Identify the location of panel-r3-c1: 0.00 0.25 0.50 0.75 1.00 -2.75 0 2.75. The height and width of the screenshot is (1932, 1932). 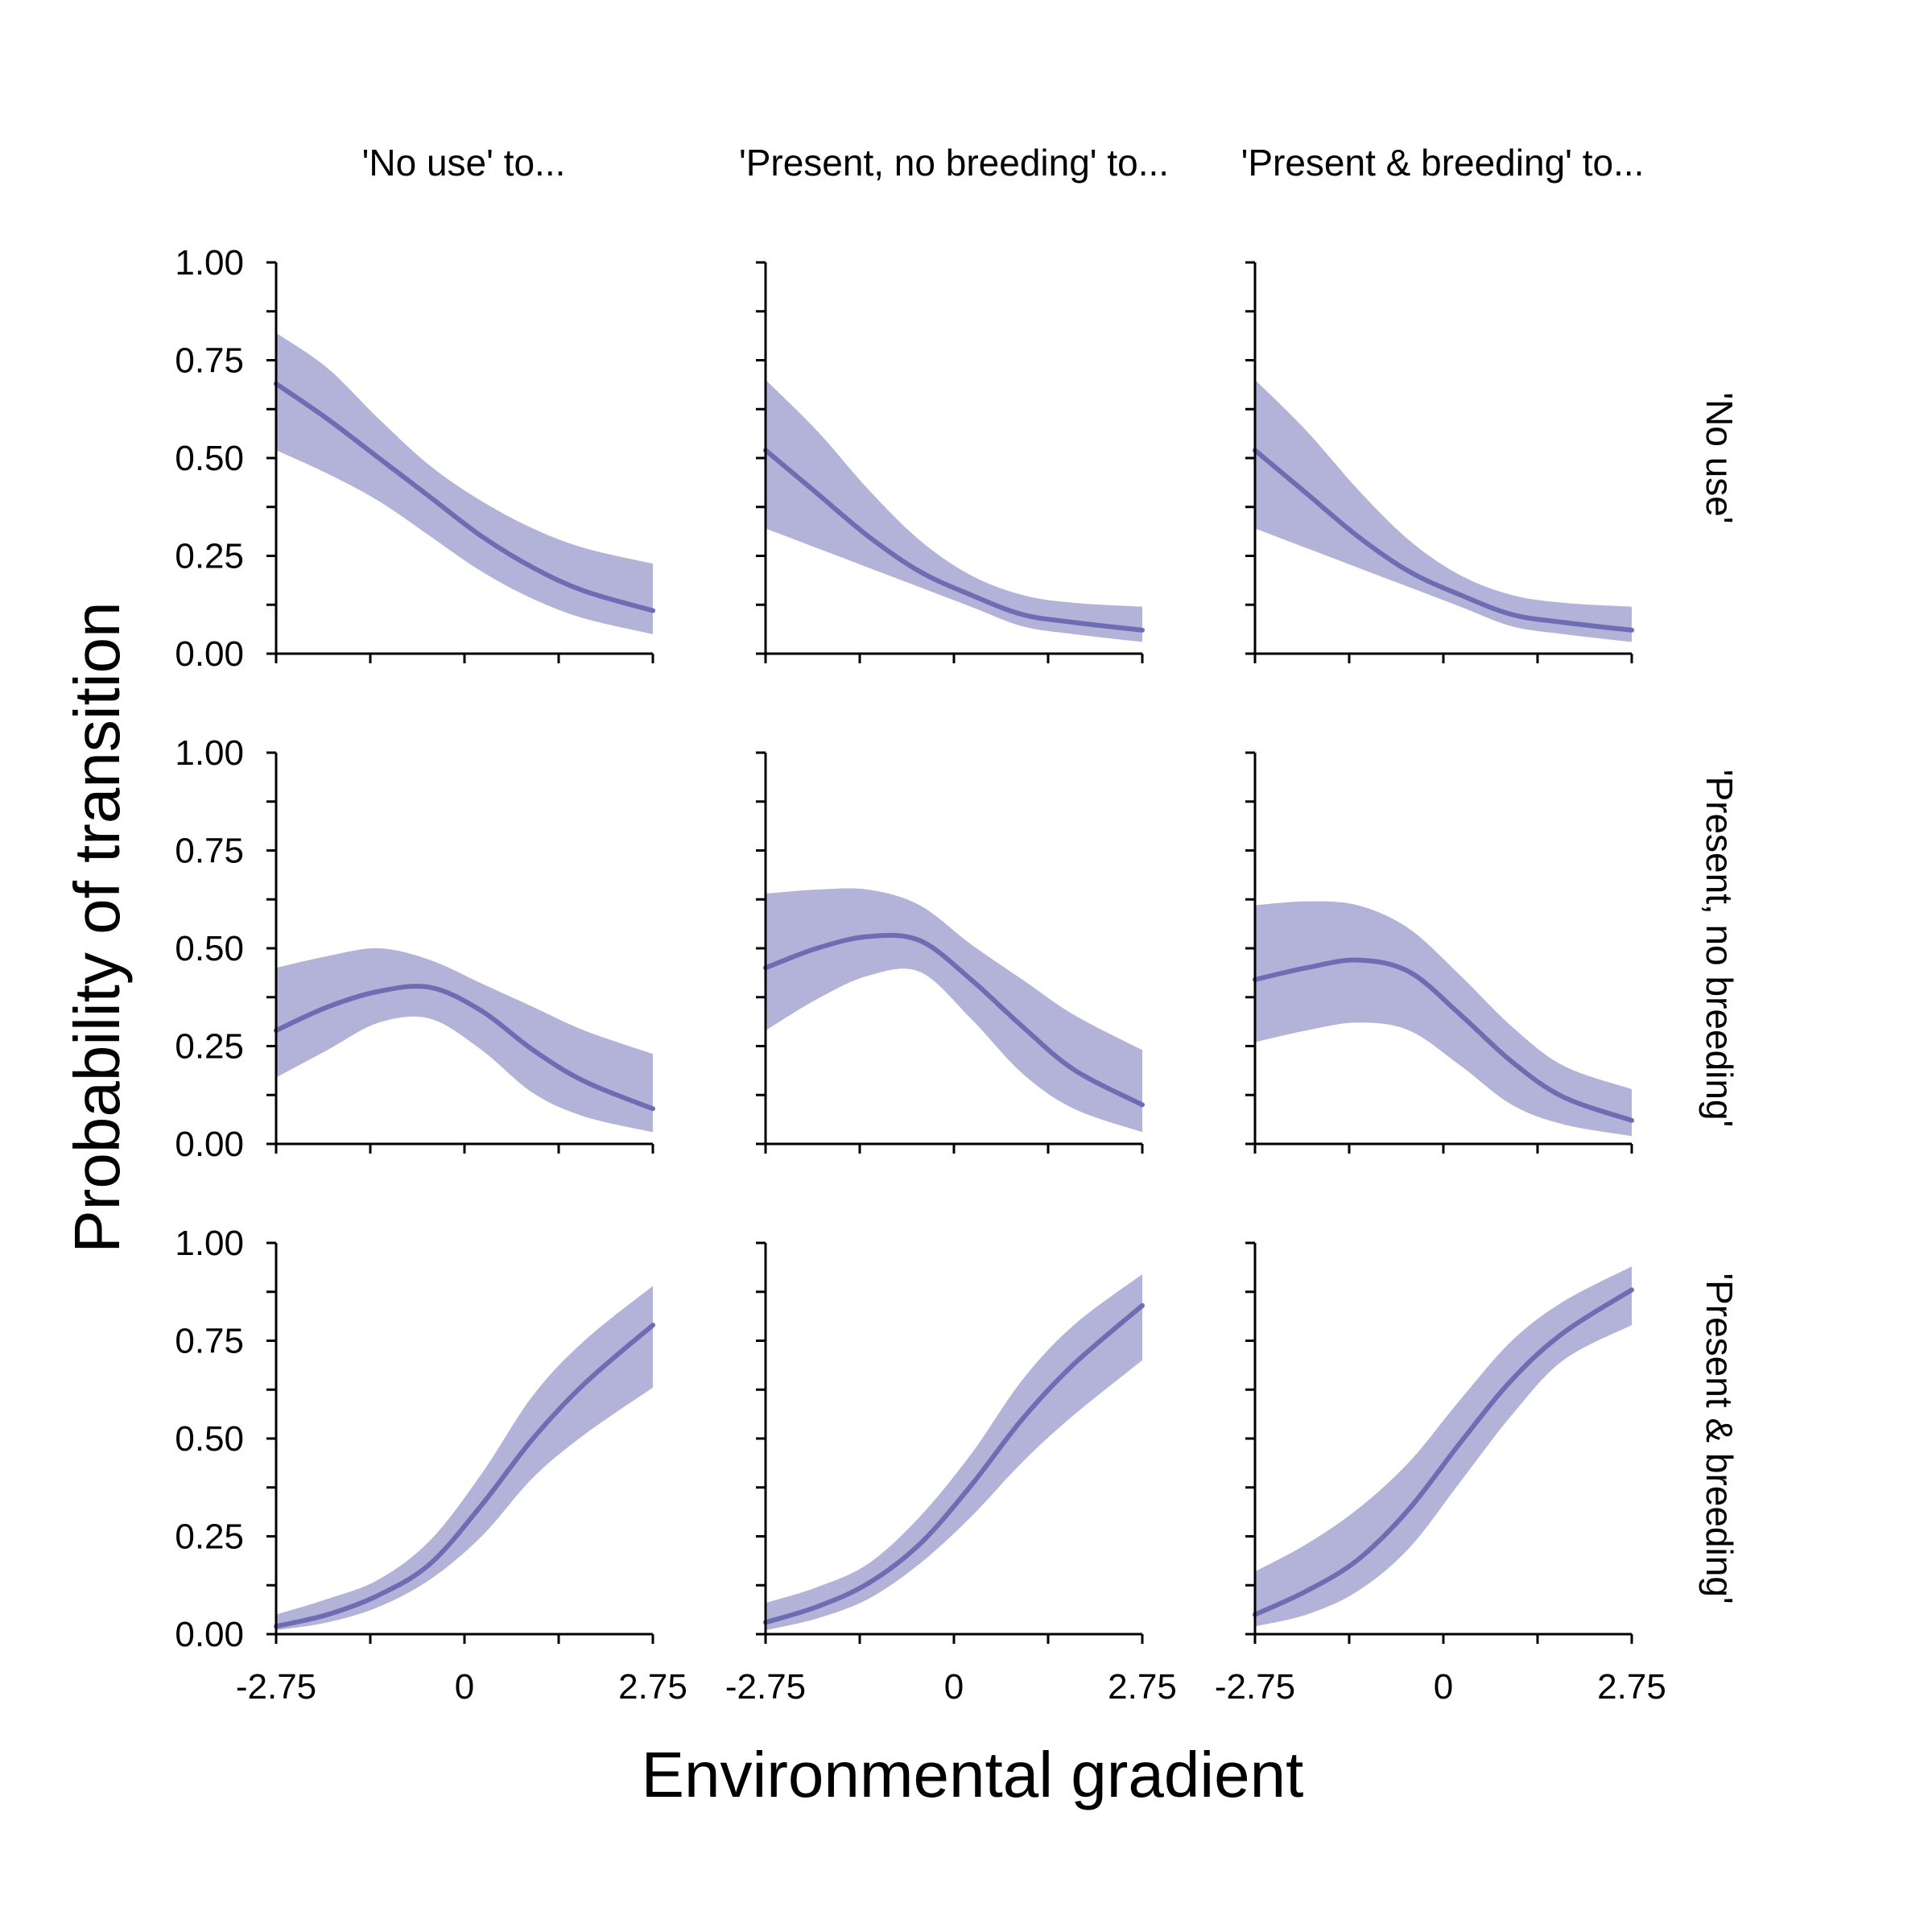
(431, 1465).